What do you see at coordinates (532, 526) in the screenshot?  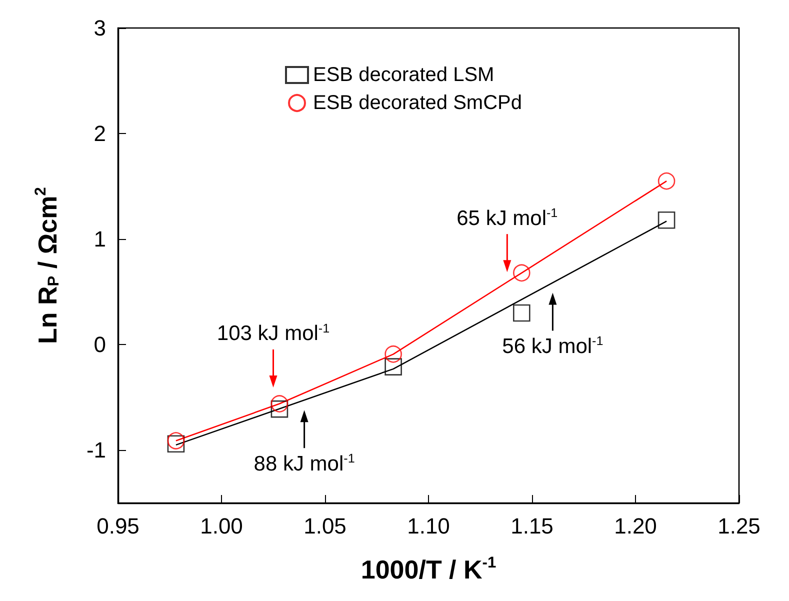 I see `x-tick-label: 1.15` at bounding box center [532, 526].